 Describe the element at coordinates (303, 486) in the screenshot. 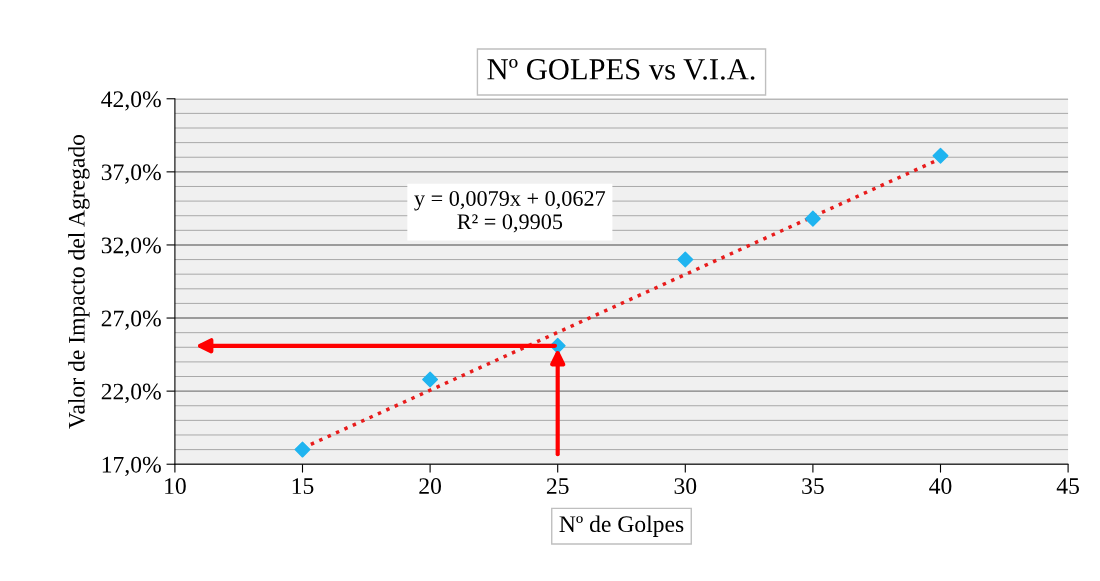

I see `x-tick-label: 15` at that location.